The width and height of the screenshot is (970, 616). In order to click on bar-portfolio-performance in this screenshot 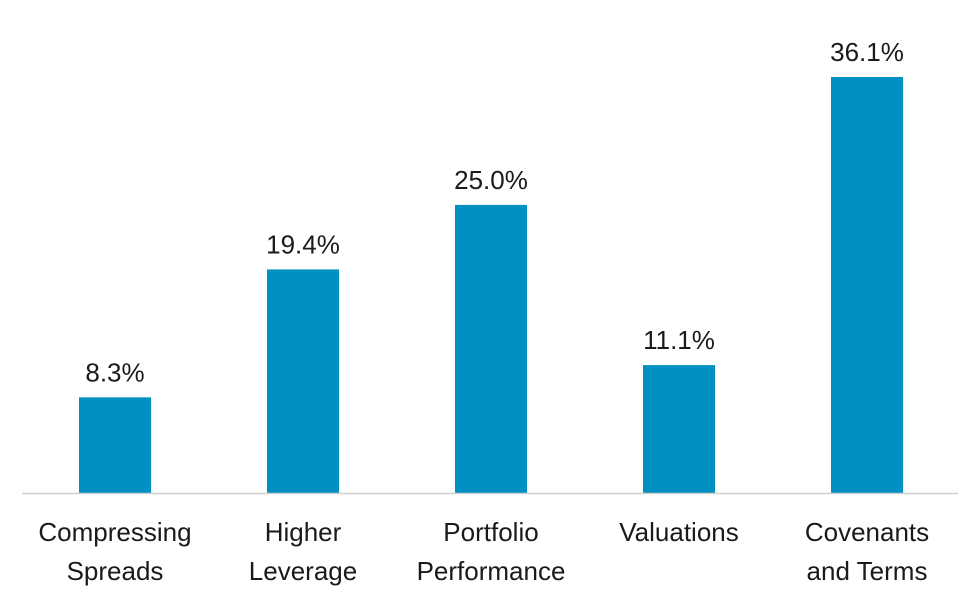, I will do `click(491, 348)`.